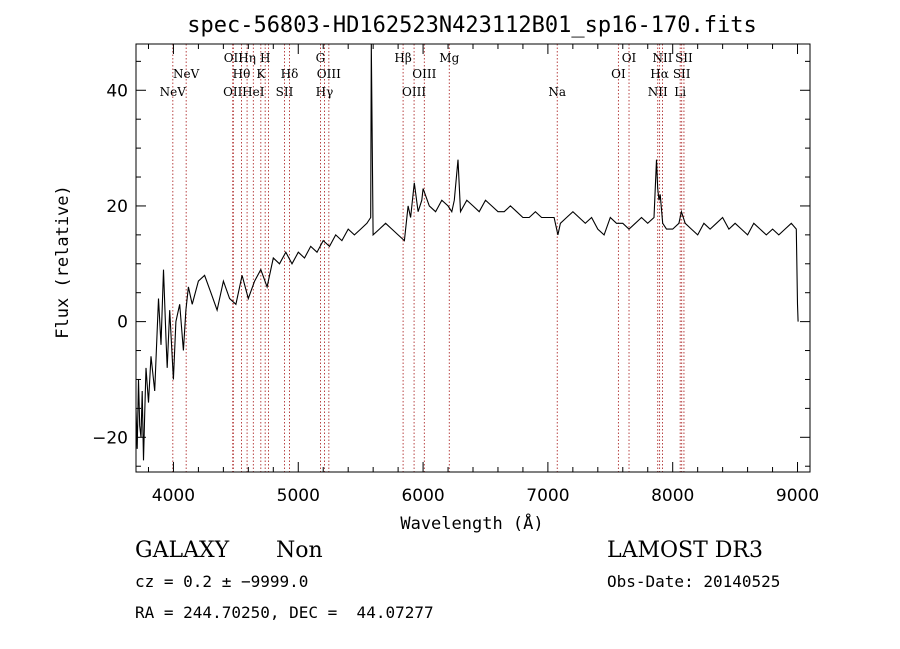  Describe the element at coordinates (422, 496) in the screenshot. I see `x-tick-label: 6000` at that location.